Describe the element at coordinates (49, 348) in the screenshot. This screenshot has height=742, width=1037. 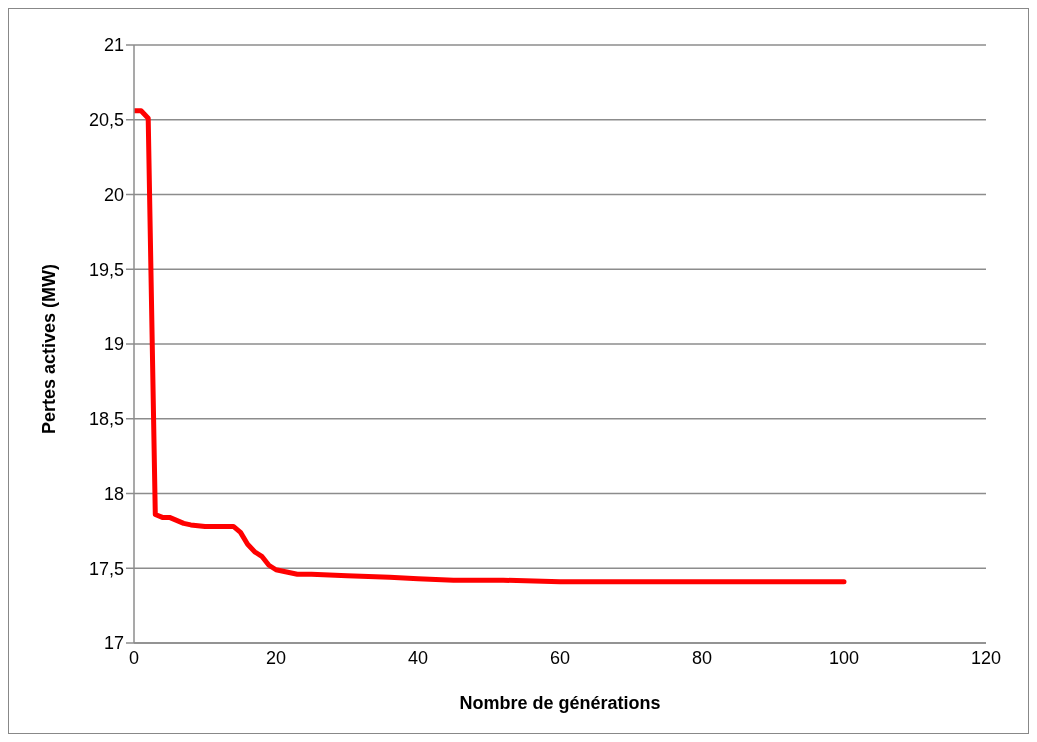
I see `y-axis-title: Pertes actives (MW)` at that location.